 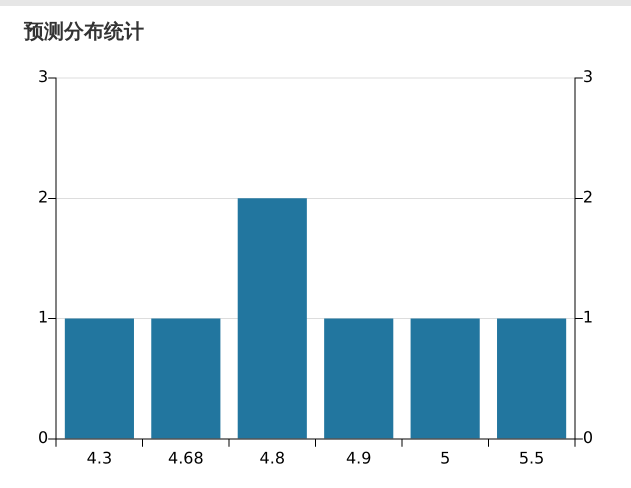 What do you see at coordinates (84, 31) in the screenshot?
I see `chart-title: 预测分布统计` at bounding box center [84, 31].